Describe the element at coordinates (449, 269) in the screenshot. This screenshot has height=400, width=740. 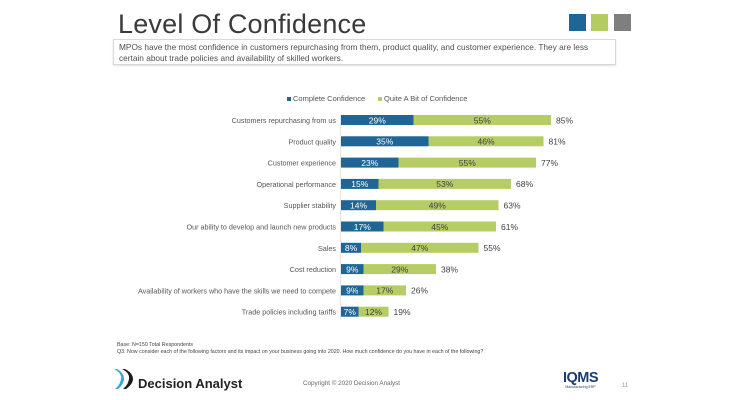
I see `data-label-total: 38%` at that location.